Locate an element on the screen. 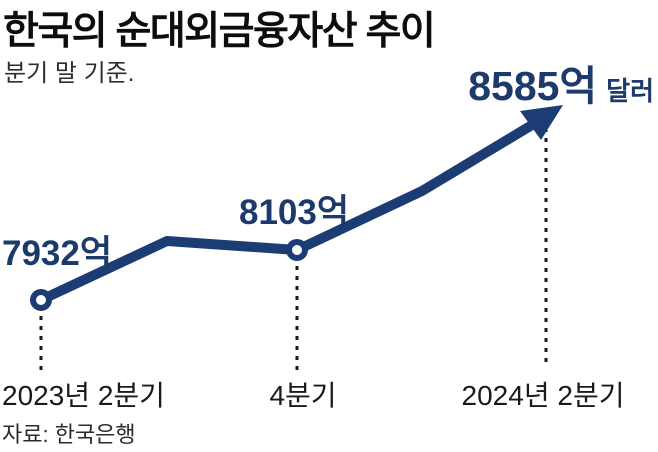 This screenshot has width=658, height=452. value-label-2024q2-unit: 달러 is located at coordinates (630, 91).